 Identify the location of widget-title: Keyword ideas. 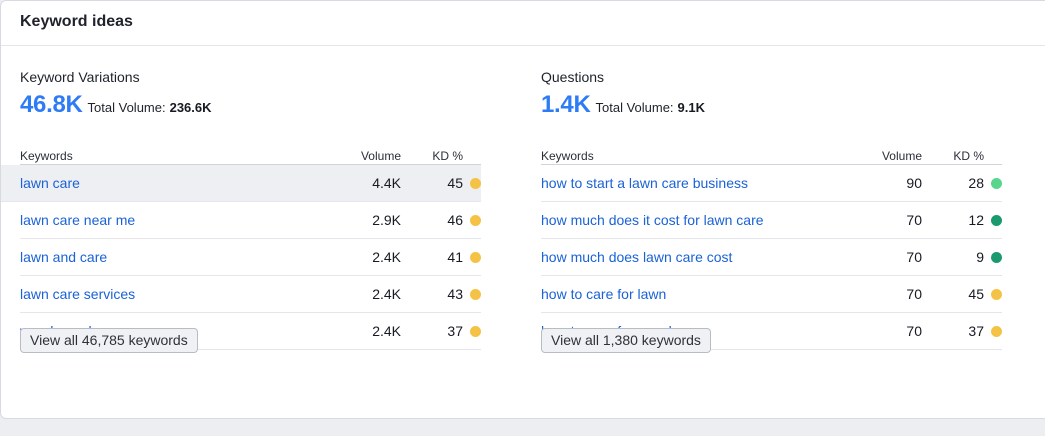
(76, 21).